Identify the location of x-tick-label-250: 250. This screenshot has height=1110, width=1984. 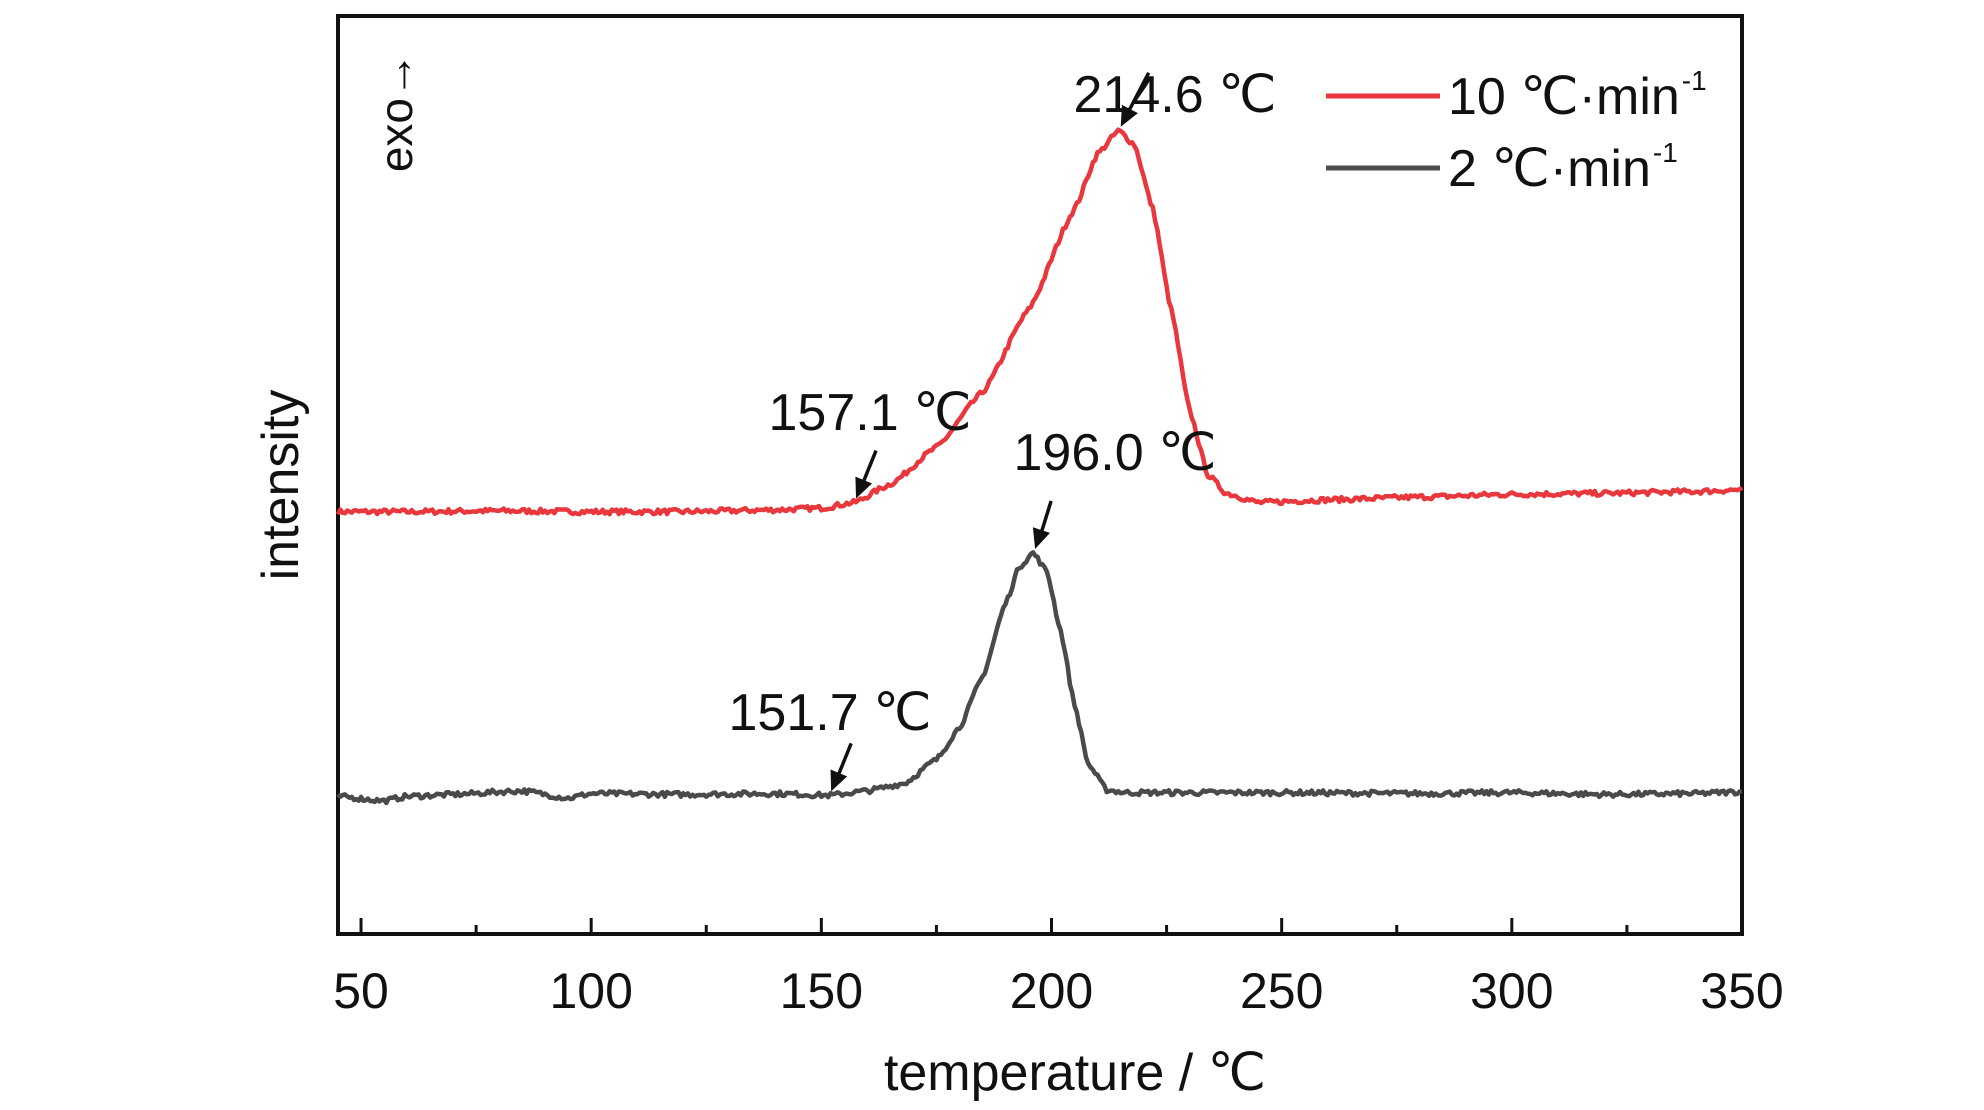
(1281, 991).